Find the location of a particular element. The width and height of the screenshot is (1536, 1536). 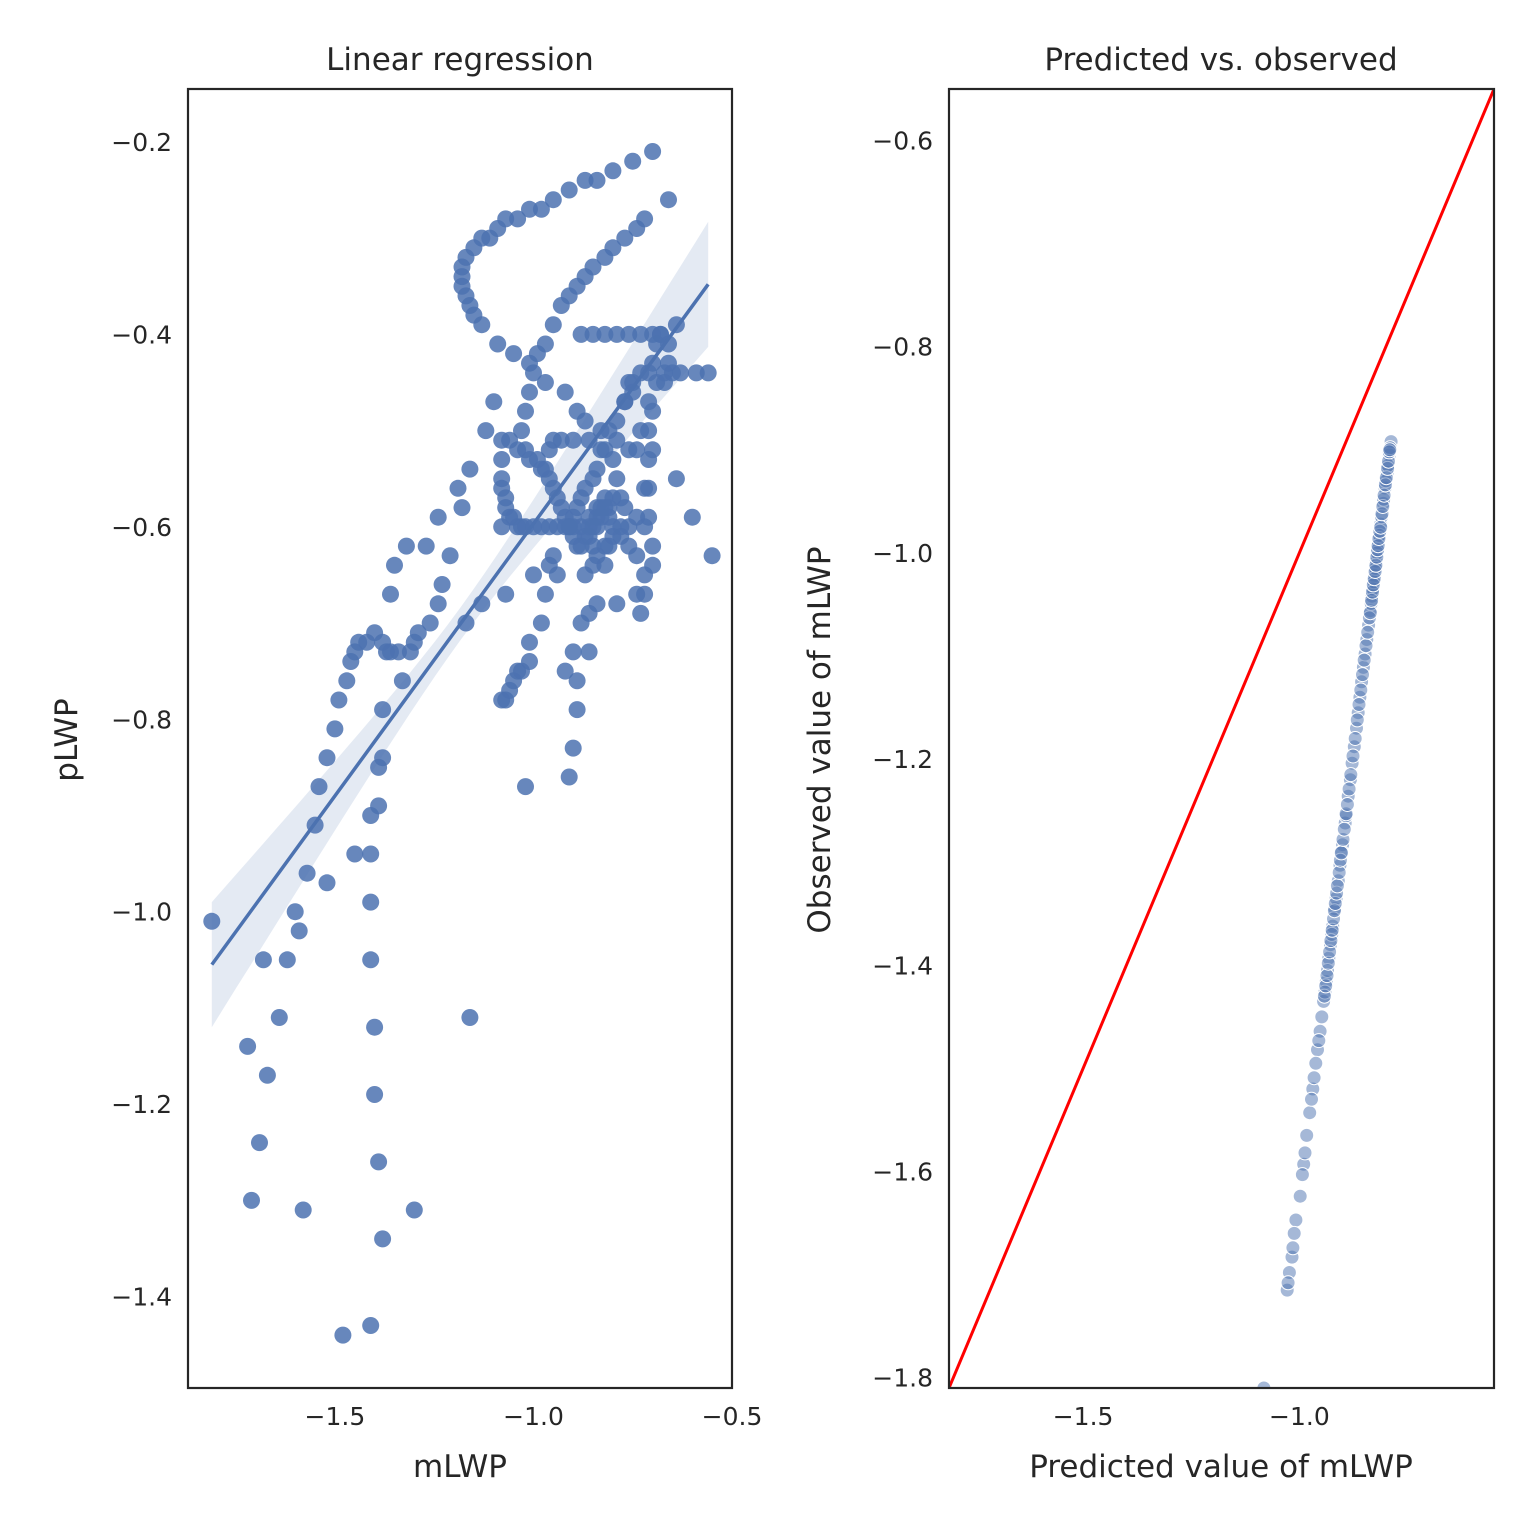

y-tick-label: −0.4 is located at coordinates (141, 334).